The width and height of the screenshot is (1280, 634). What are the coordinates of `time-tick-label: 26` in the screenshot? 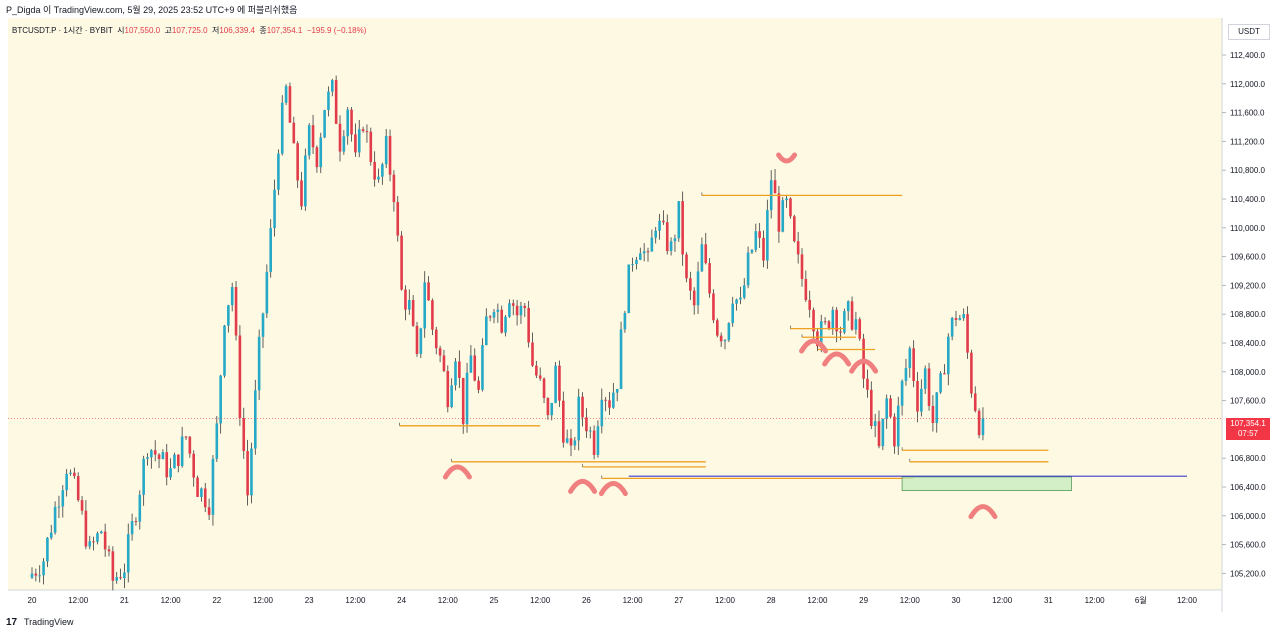 It's located at (586, 600).